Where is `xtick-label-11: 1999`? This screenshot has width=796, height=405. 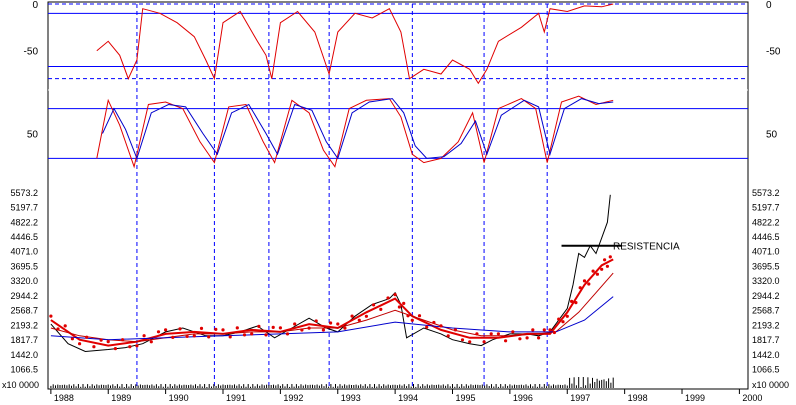 xtick-label-11: 1999 is located at coordinates (695, 398).